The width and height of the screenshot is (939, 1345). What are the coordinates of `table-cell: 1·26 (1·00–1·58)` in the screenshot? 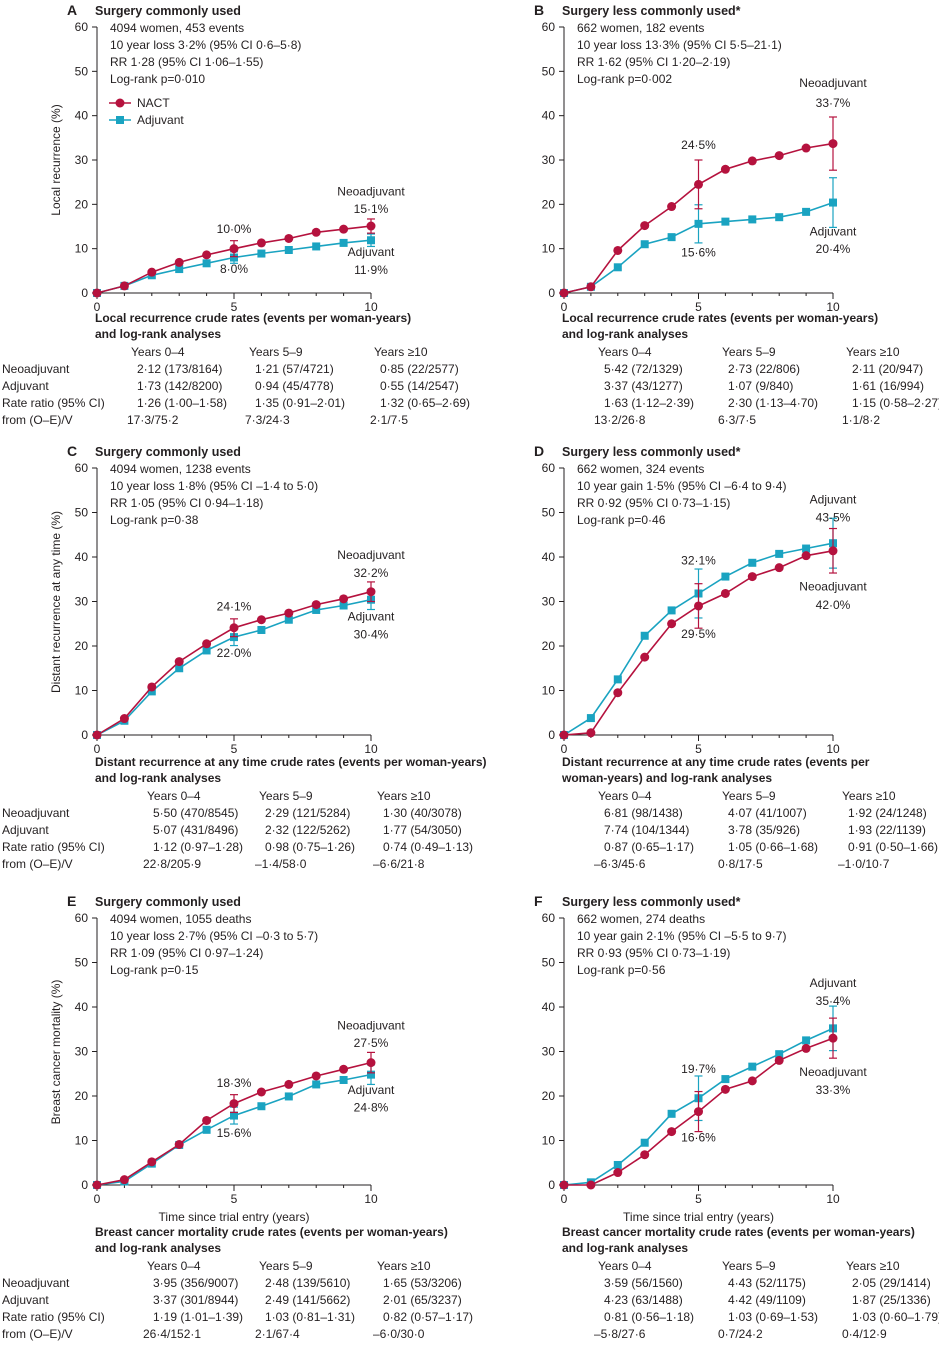 It's located at (182, 403).